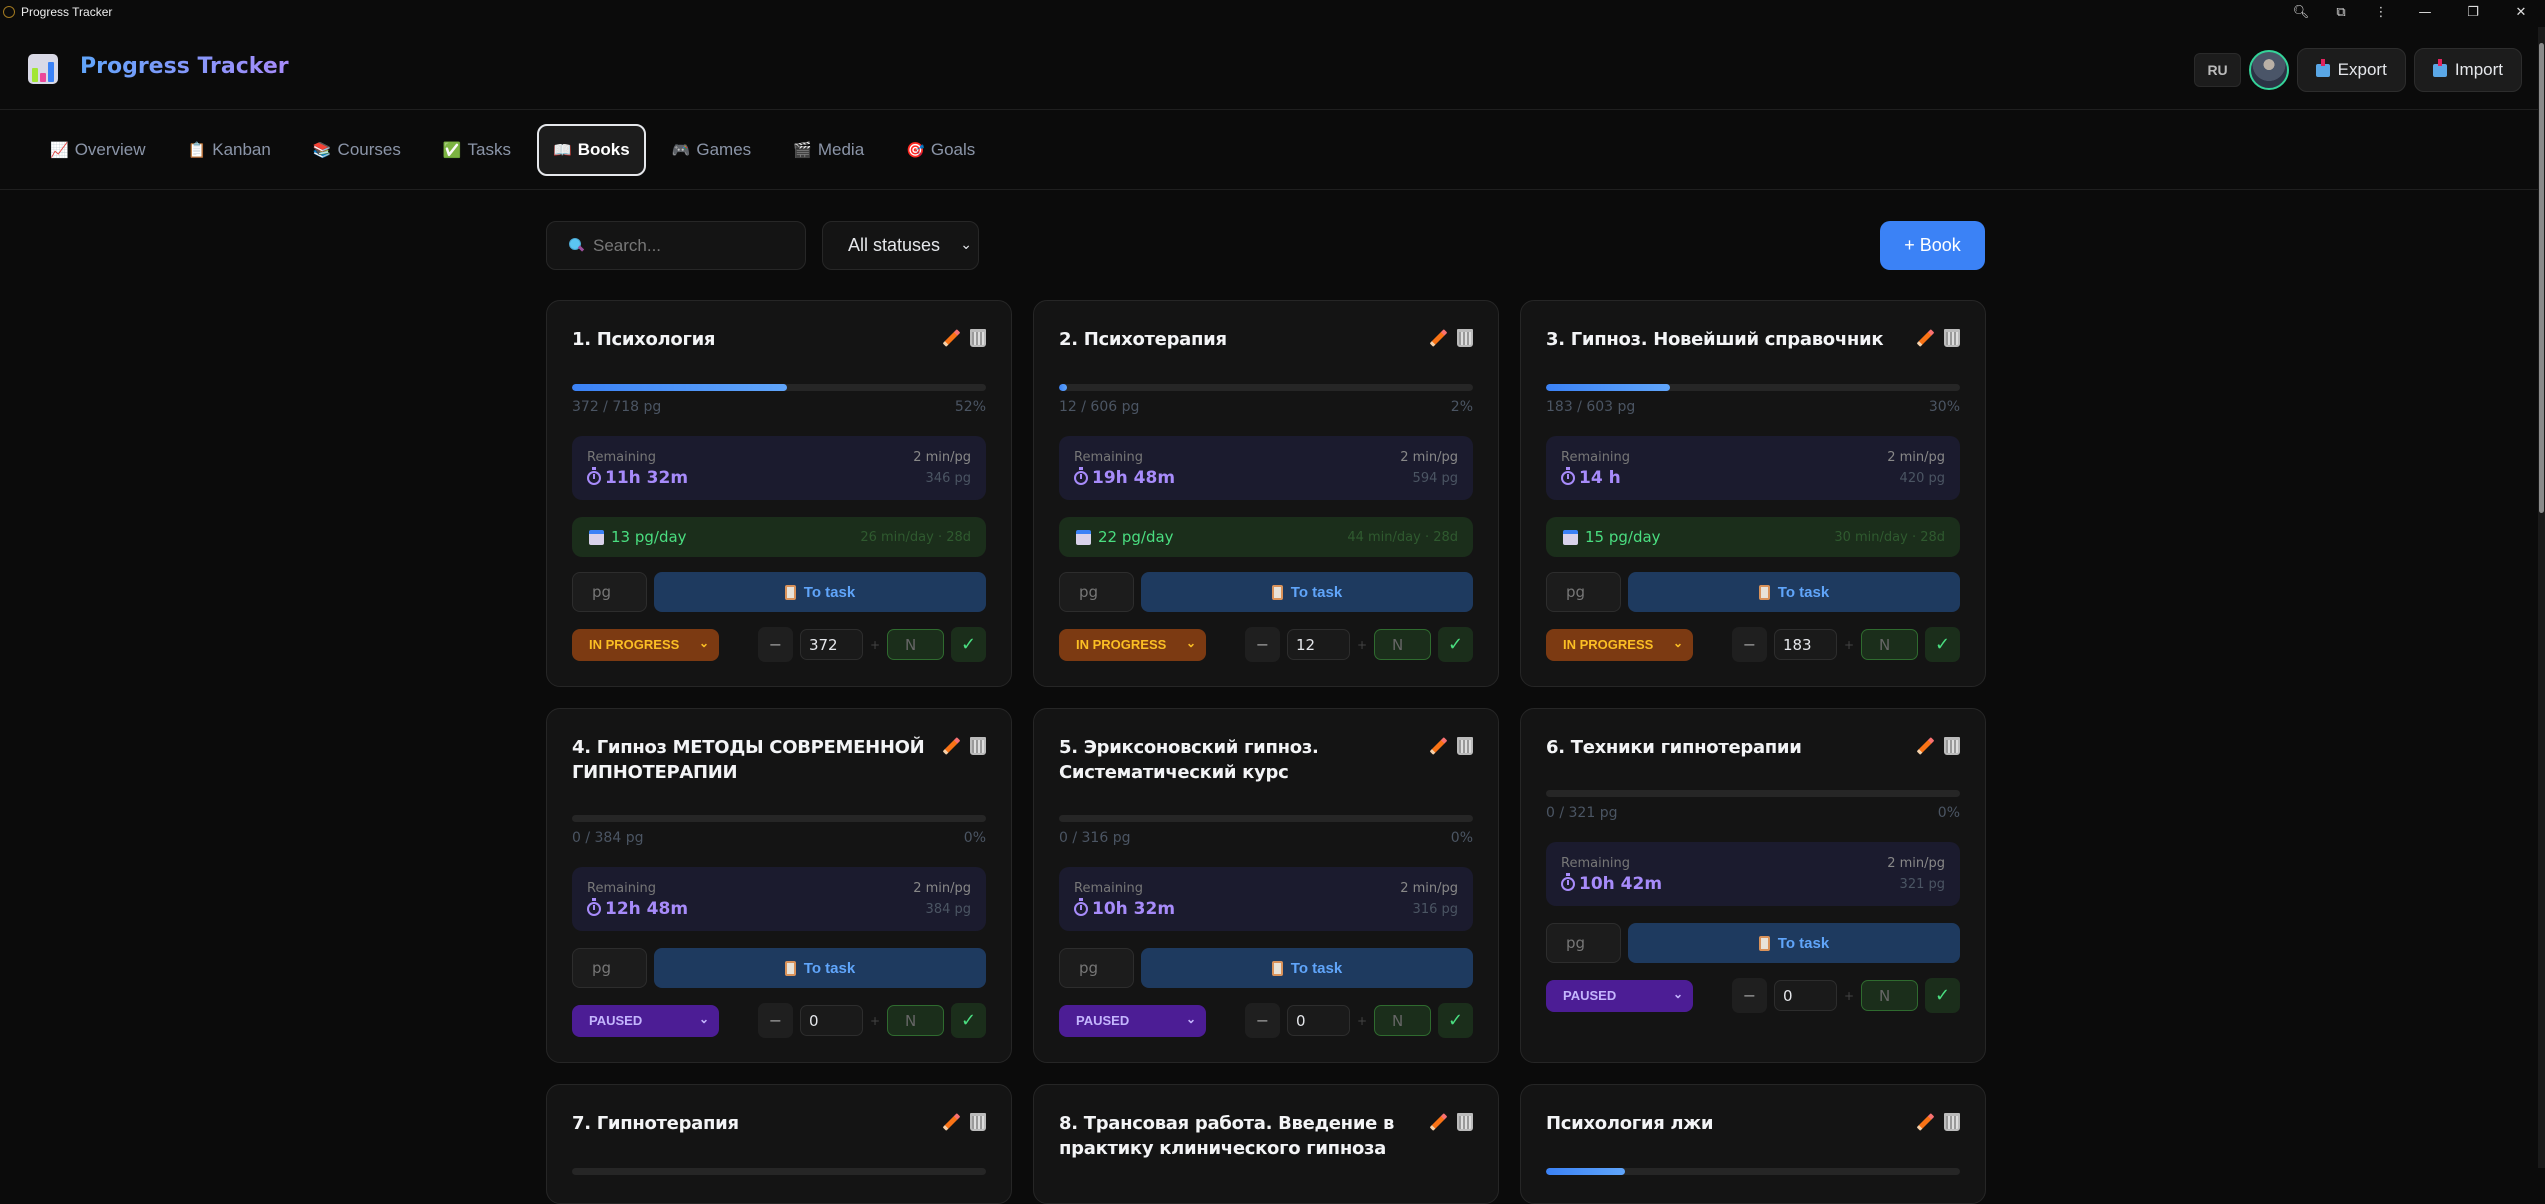 This screenshot has height=1204, width=2545. Describe the element at coordinates (2467, 70) in the screenshot. I see `import-button: Import` at that location.